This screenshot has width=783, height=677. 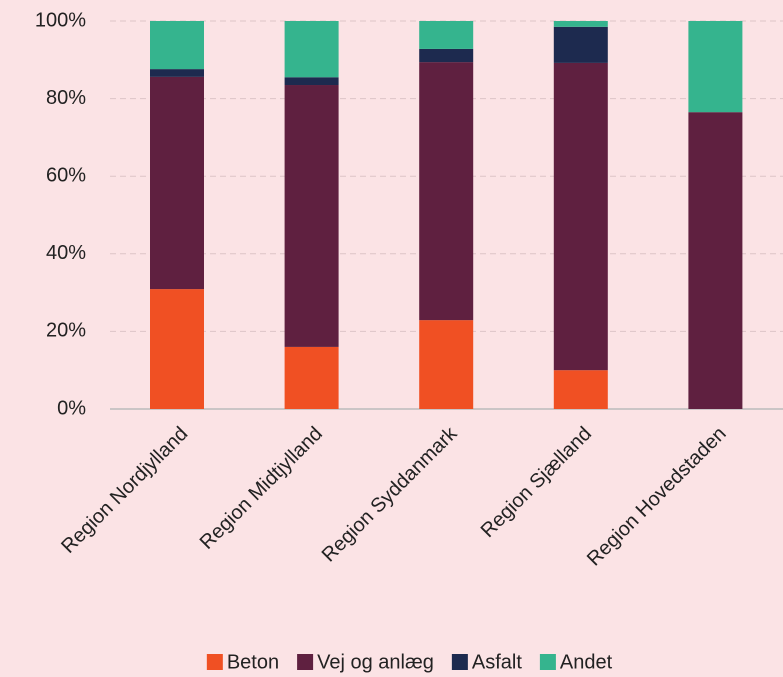 I want to click on legend-label: Asfalt, so click(x=497, y=662).